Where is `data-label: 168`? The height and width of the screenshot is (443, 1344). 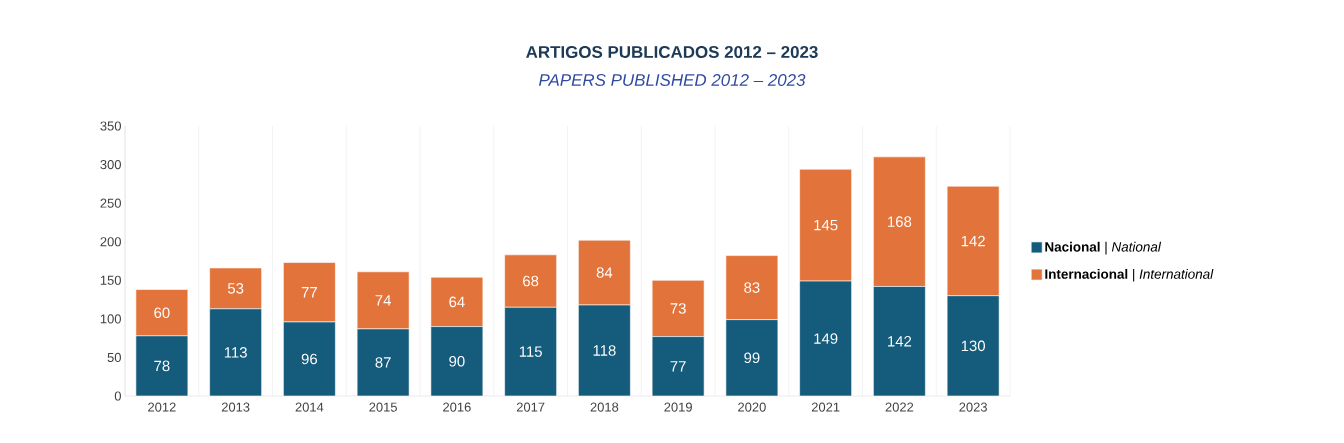 data-label: 168 is located at coordinates (900, 221).